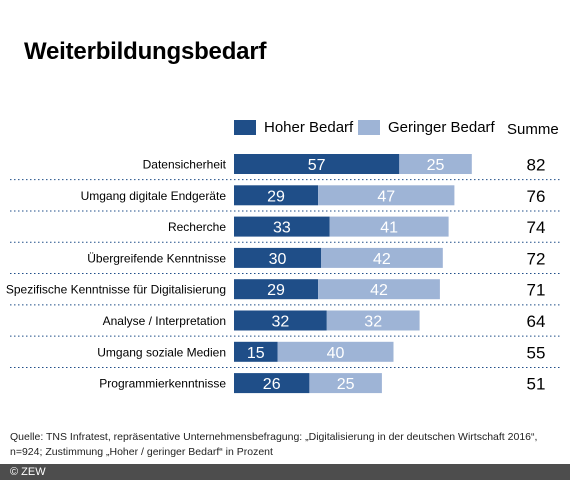  I want to click on total-value: 71, so click(536, 290).